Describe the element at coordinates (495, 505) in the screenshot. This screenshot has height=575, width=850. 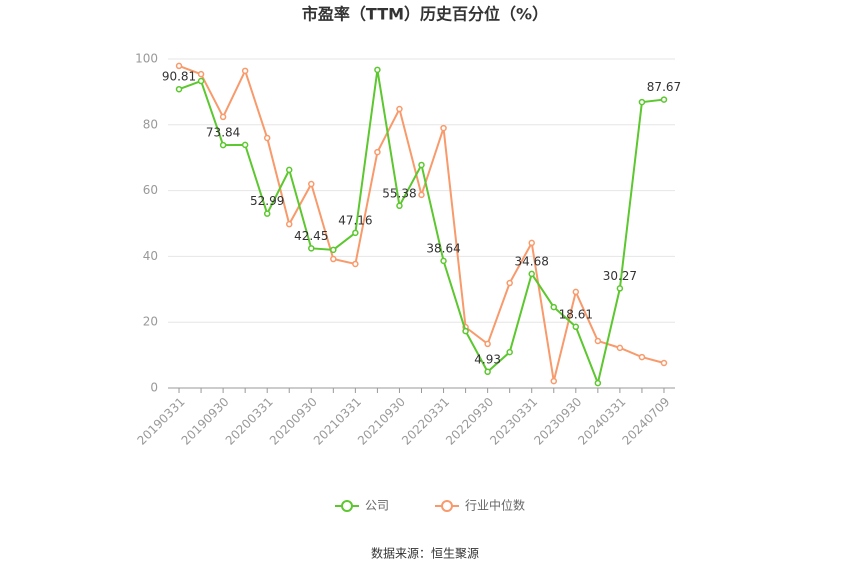
I see `legend-label: 行业中位数` at that location.